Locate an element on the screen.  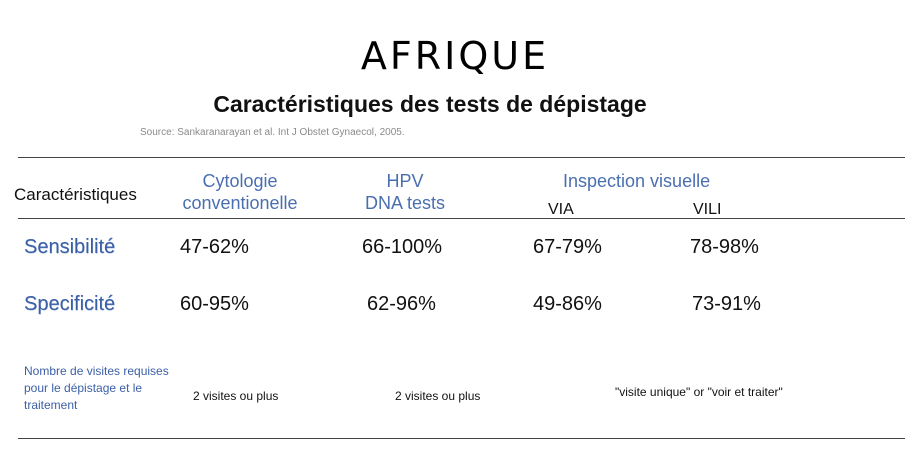
cell-via: 49-86% is located at coordinates (567, 304).